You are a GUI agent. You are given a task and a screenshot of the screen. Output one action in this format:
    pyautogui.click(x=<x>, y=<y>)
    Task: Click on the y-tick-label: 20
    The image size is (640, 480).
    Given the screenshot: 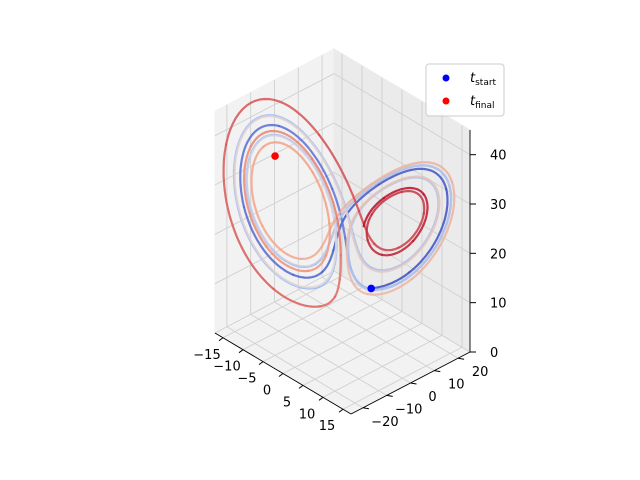 What is the action you would take?
    pyautogui.click(x=480, y=372)
    